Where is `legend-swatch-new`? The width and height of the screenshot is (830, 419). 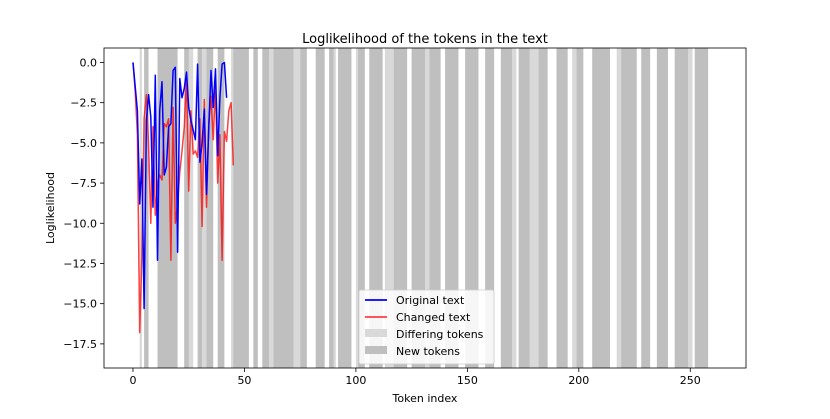 legend-swatch-new is located at coordinates (376, 350).